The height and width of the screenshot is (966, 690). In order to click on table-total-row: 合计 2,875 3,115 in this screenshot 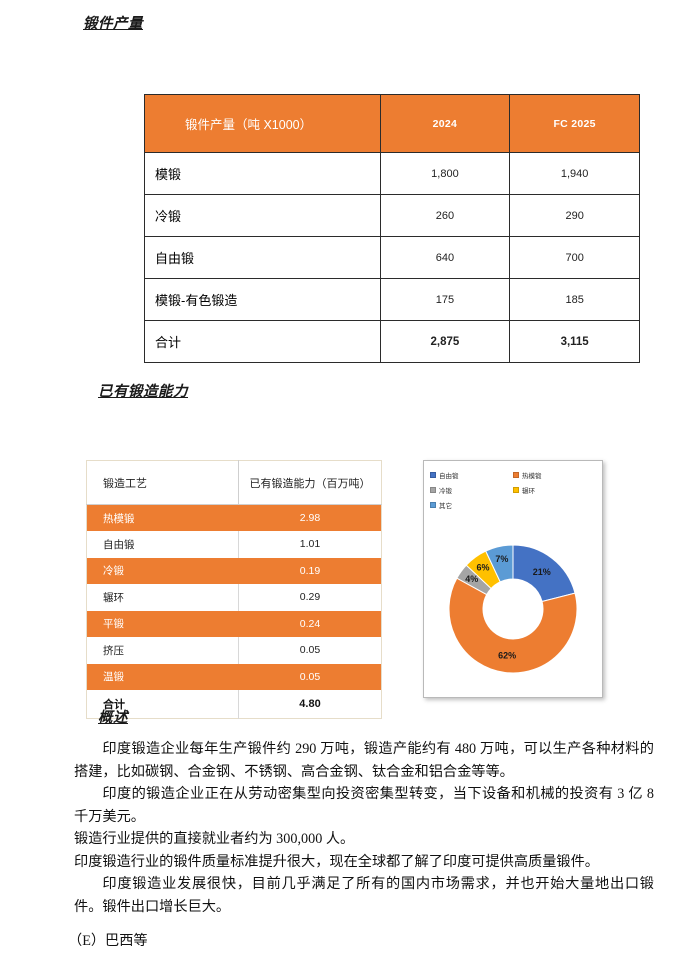, I will do `click(392, 341)`.